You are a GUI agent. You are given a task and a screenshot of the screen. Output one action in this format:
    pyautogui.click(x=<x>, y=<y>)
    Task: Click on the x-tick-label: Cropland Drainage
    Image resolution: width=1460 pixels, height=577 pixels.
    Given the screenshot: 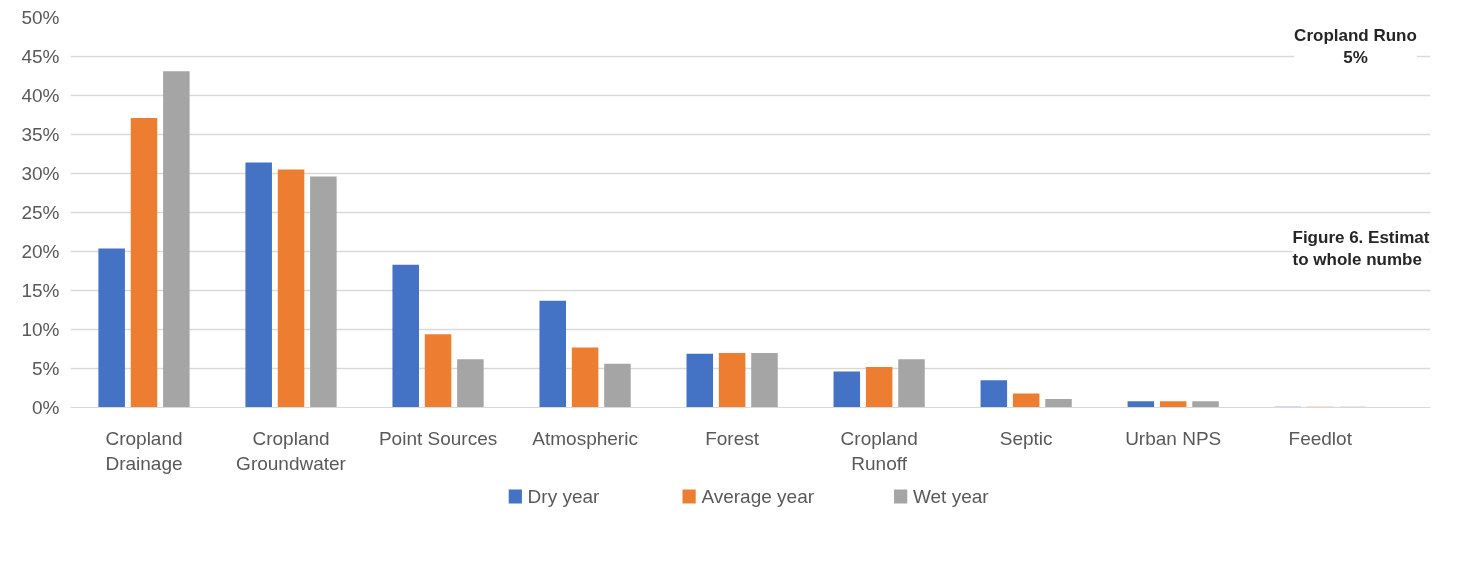 What is the action you would take?
    pyautogui.click(x=144, y=450)
    